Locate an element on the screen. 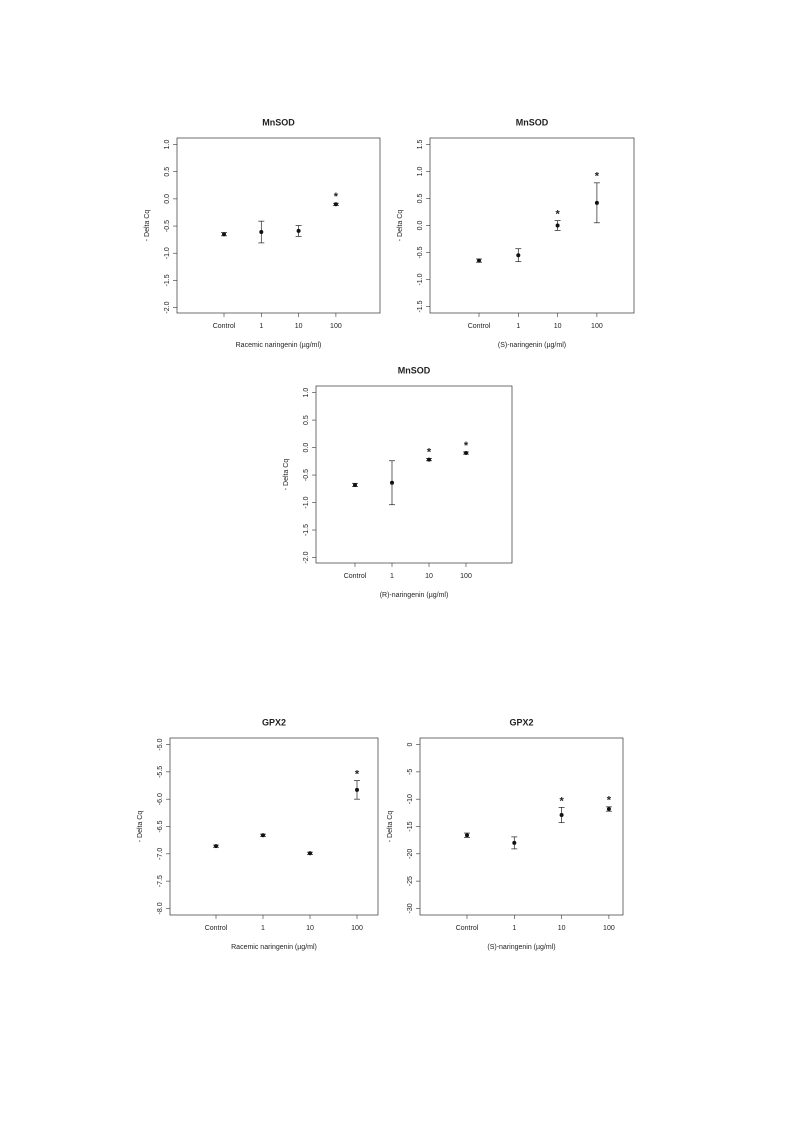 This screenshot has width=793, height=1121. y-tick-label: -6.0 is located at coordinates (160, 799).